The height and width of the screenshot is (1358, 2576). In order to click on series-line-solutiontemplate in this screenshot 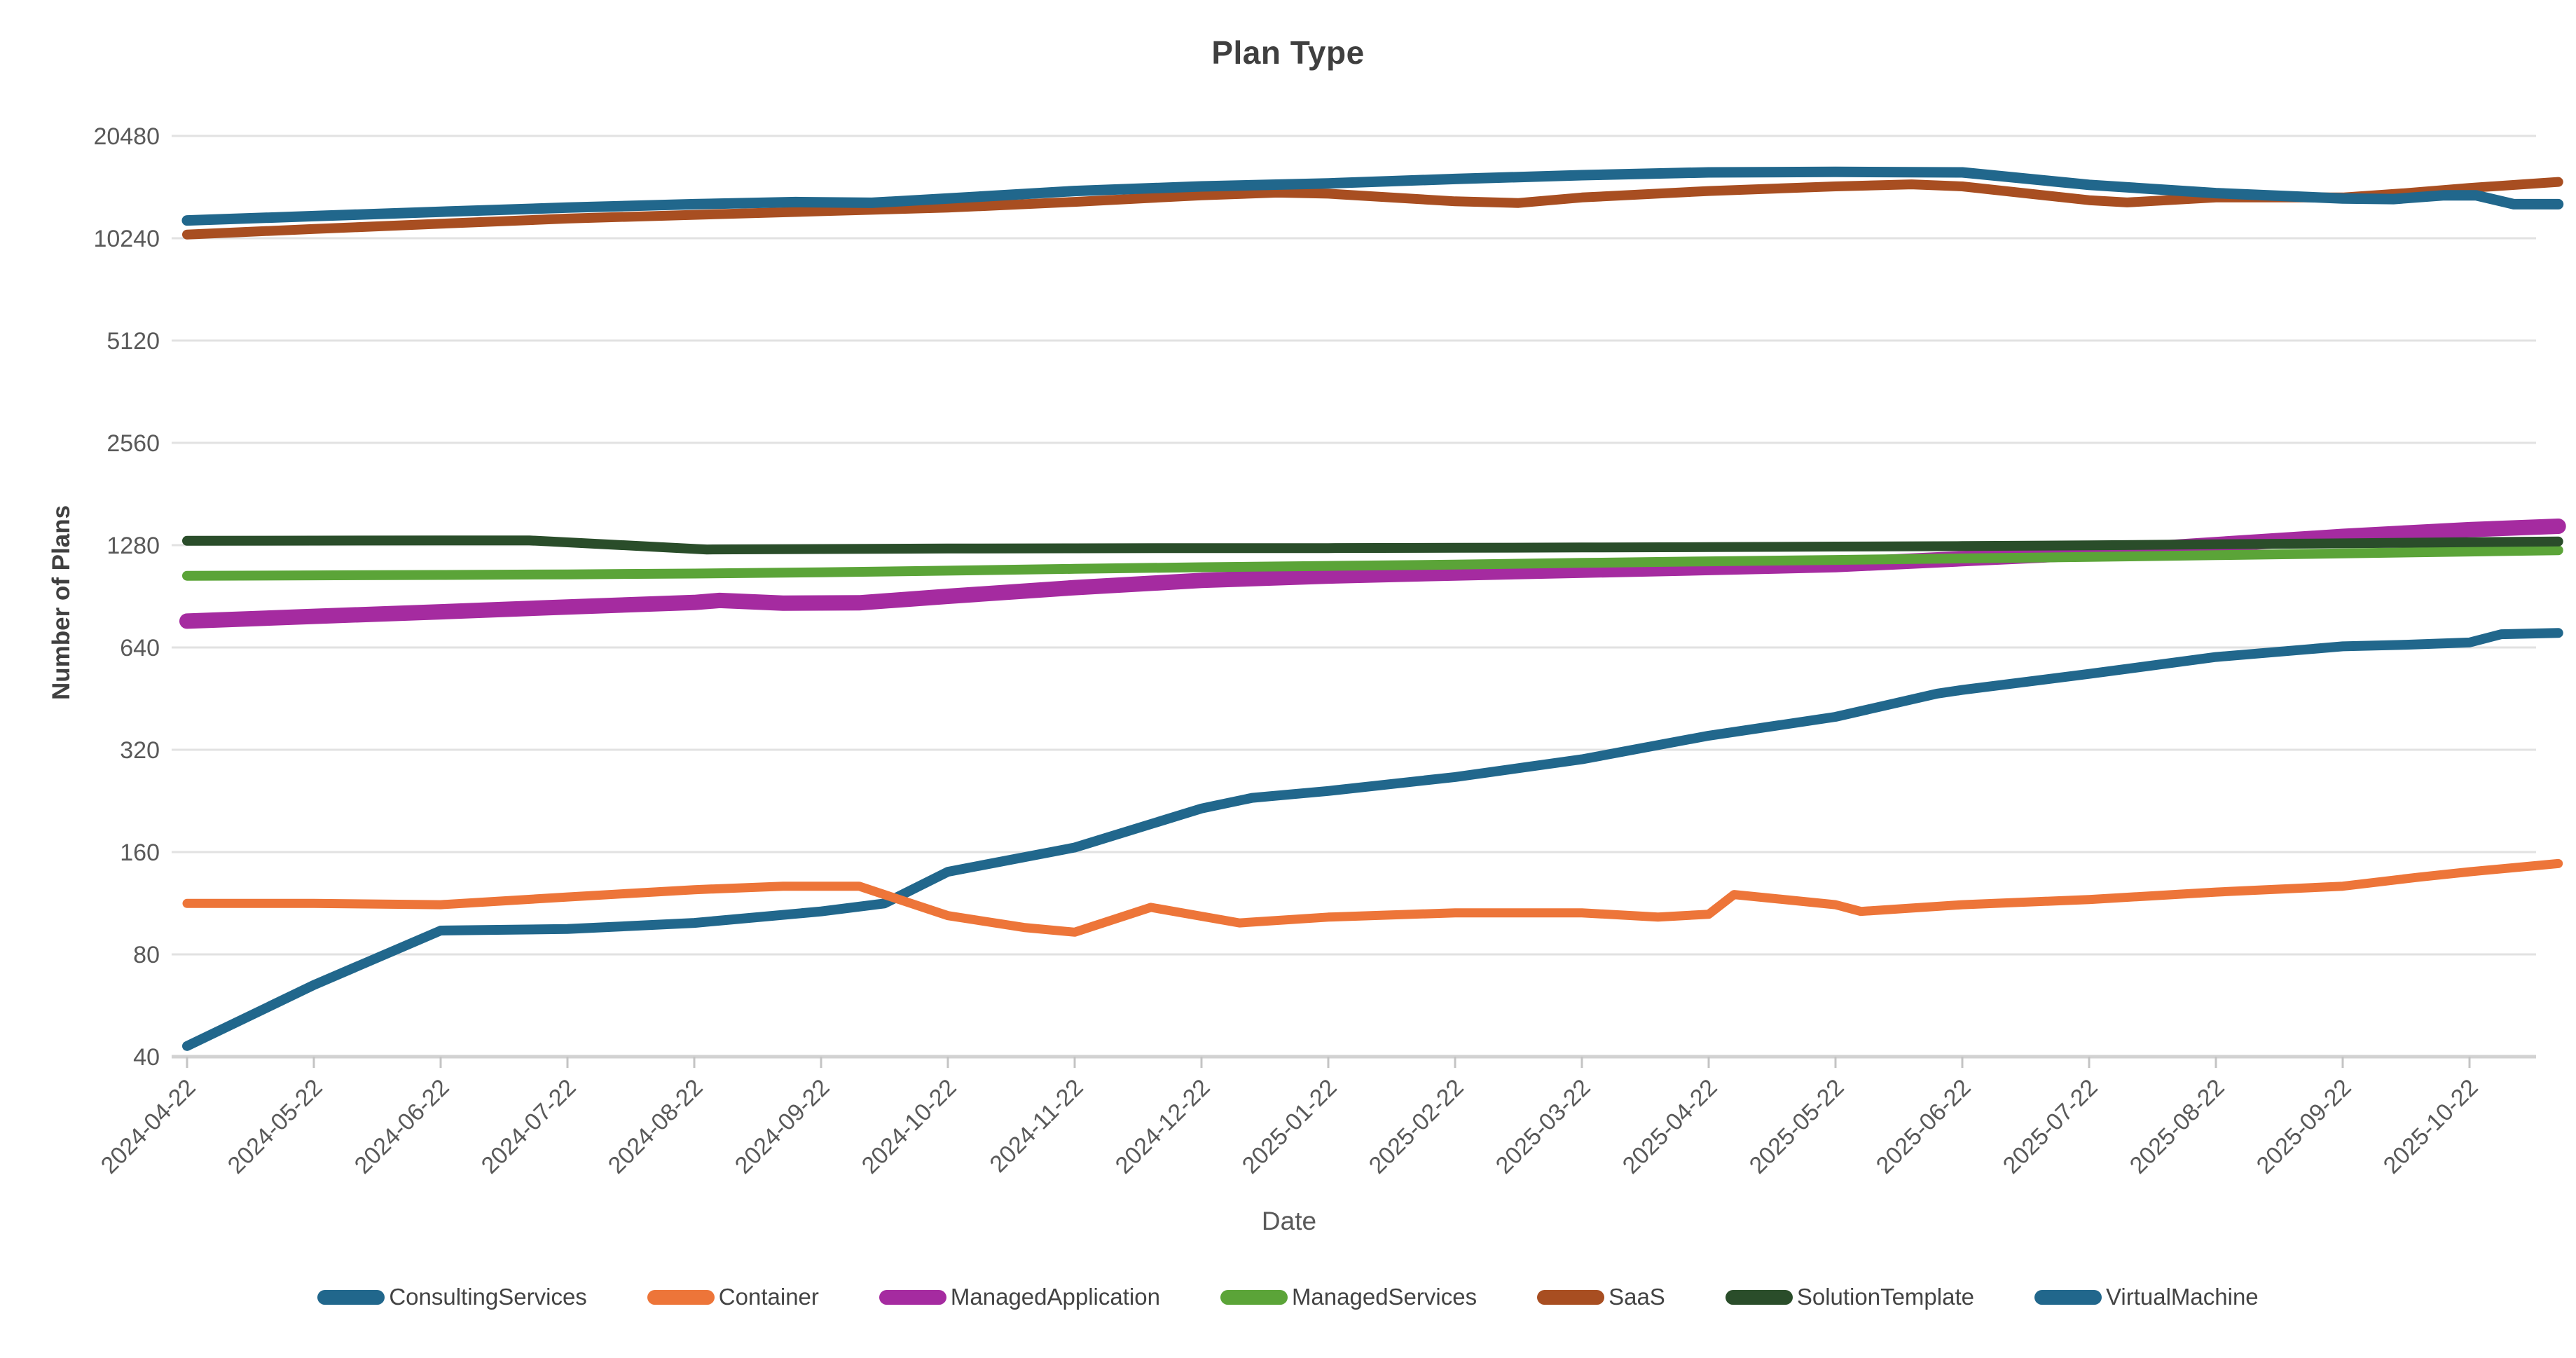, I will do `click(1372, 545)`.